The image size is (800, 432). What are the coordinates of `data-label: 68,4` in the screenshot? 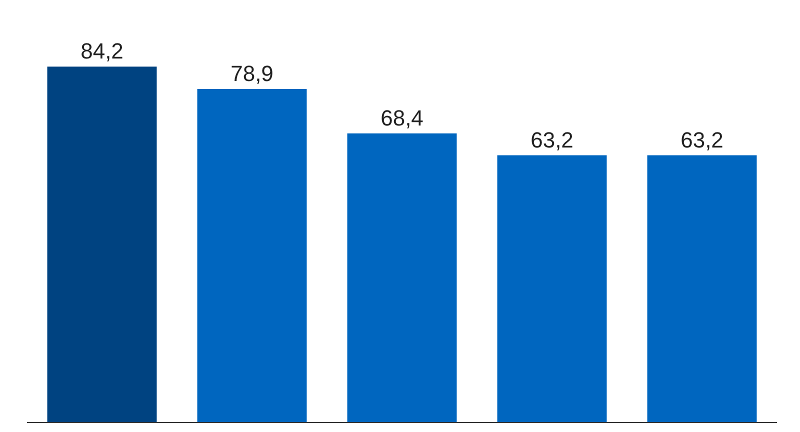 It's located at (402, 117).